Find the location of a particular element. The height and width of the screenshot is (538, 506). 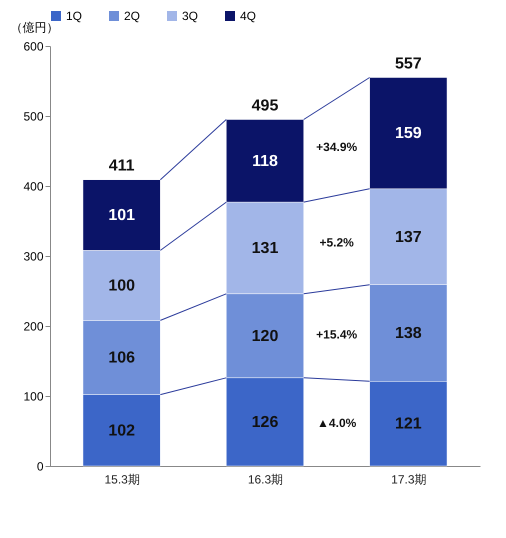

legend-label: 3Q is located at coordinates (190, 16).